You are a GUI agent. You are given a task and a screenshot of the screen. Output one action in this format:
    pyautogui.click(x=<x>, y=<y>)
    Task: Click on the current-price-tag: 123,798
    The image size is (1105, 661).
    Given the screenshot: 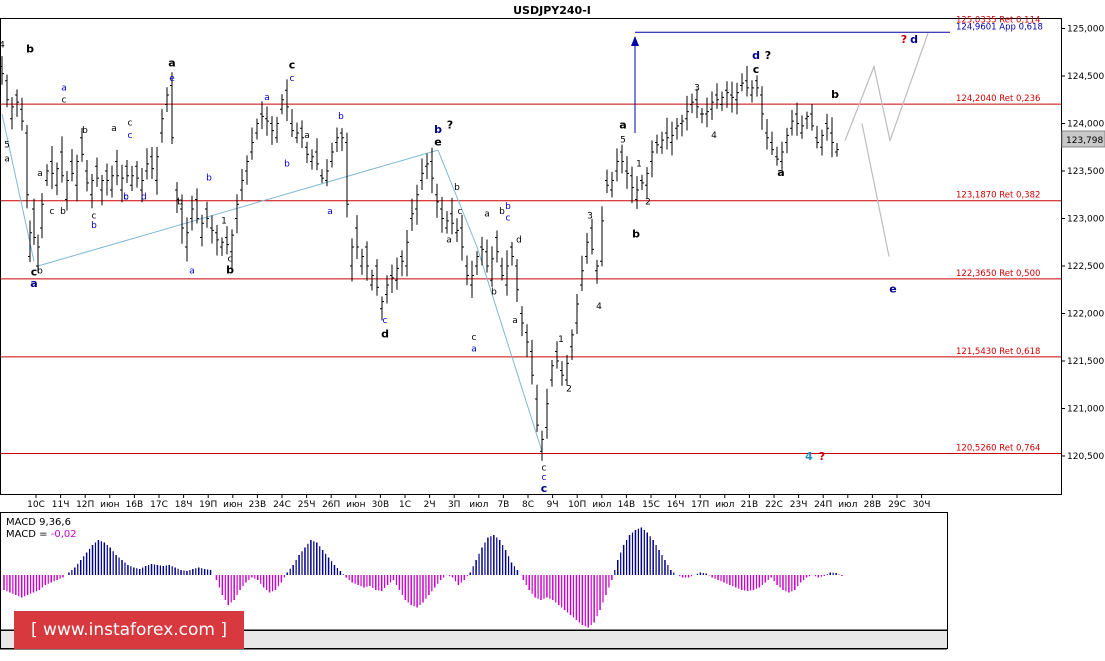 What is the action you would take?
    pyautogui.click(x=1083, y=139)
    